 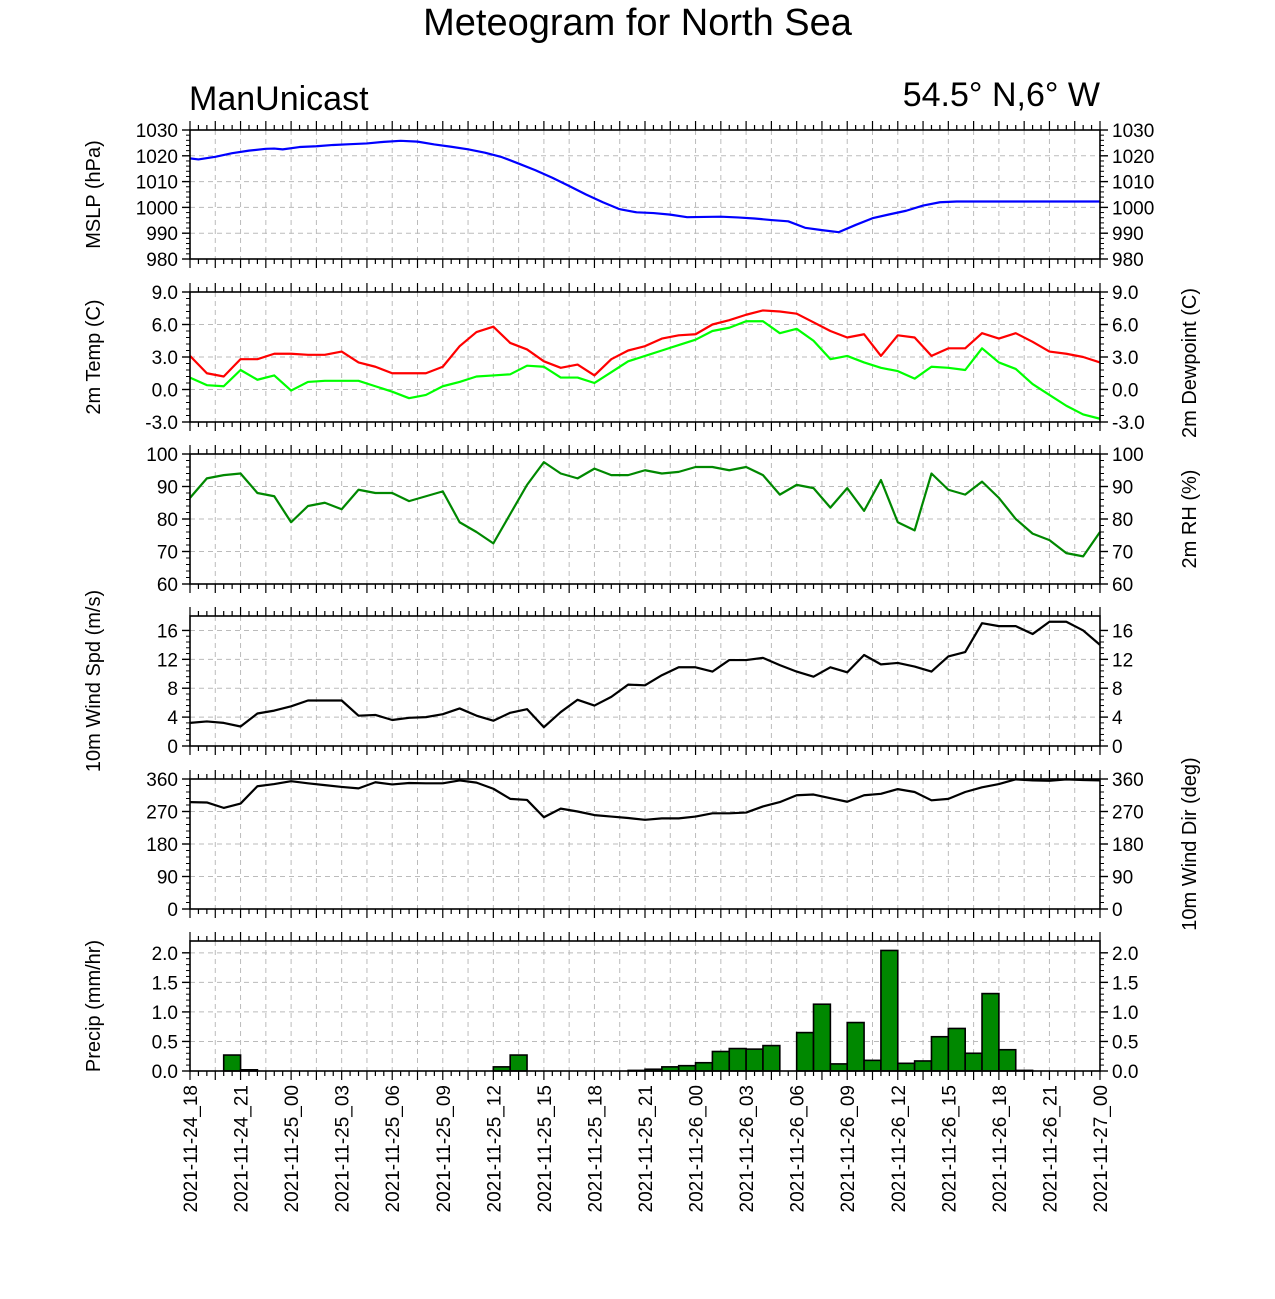 I want to click on x-tick-label: 2021-11-27_00, so click(x=1101, y=1148).